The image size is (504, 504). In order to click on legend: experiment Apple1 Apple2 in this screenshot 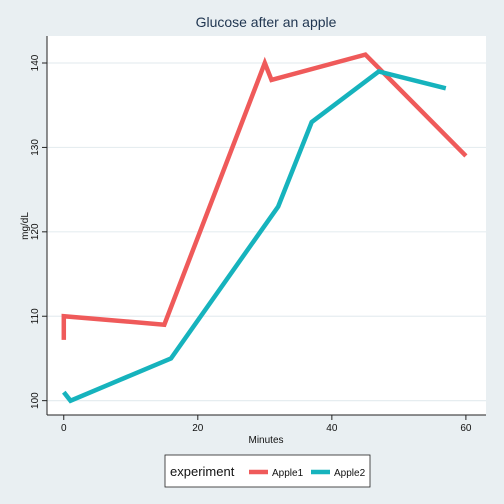, I will do `click(267, 471)`.